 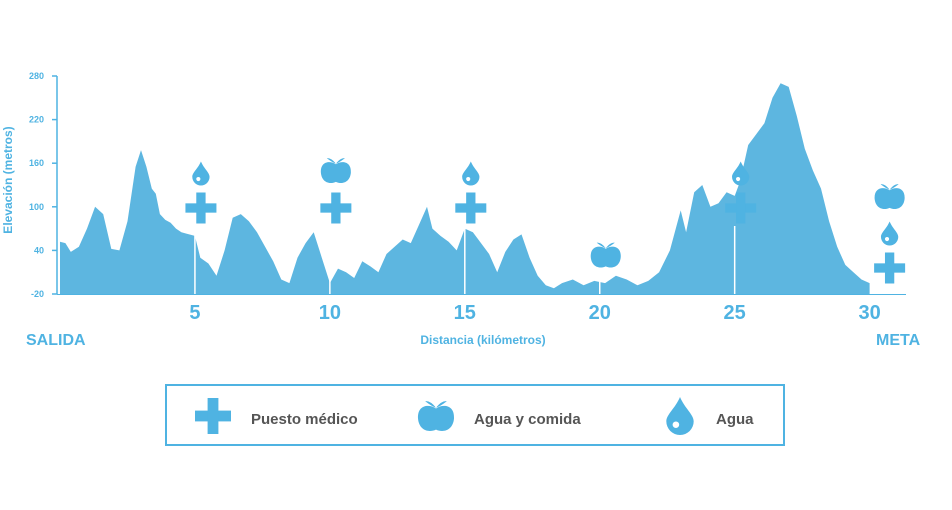 What do you see at coordinates (735, 313) in the screenshot?
I see `x-tick-label: 25` at bounding box center [735, 313].